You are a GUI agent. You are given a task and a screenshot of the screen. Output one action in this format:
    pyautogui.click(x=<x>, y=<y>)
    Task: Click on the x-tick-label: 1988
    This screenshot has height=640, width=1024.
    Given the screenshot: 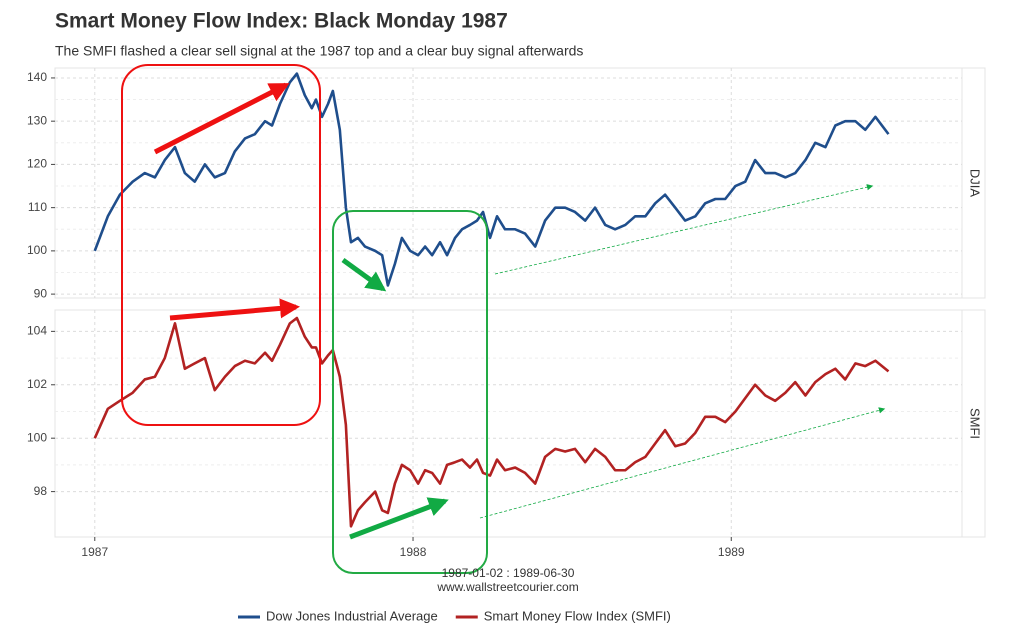 What is the action you would take?
    pyautogui.click(x=413, y=552)
    